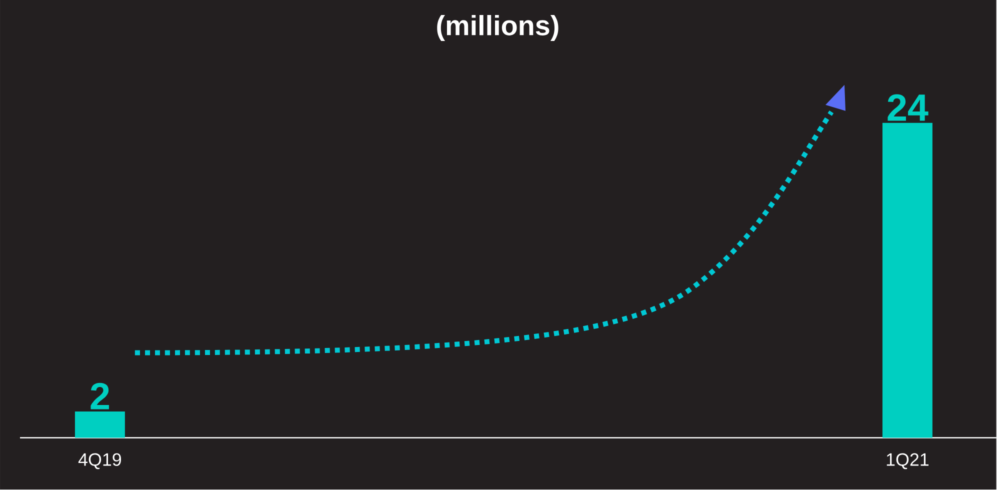 This screenshot has width=997, height=490. I want to click on data-label: 24, so click(908, 107).